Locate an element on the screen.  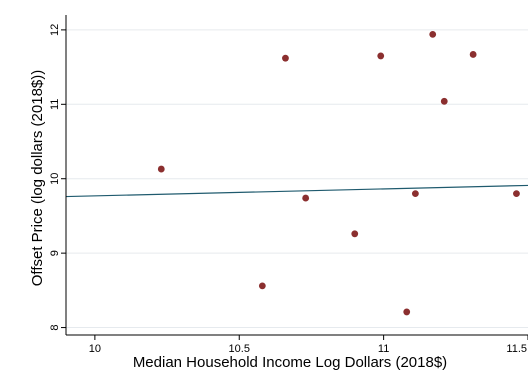
fit-line is located at coordinates (296, 191).